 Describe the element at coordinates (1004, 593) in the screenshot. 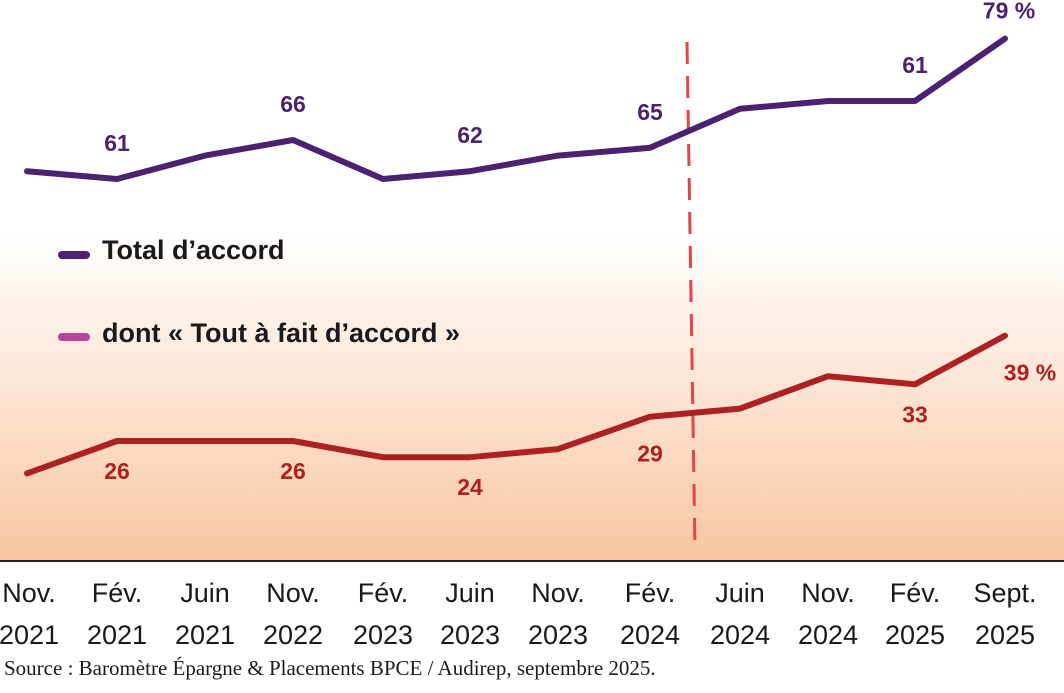

I see `x-tick-label: Sept.` at that location.